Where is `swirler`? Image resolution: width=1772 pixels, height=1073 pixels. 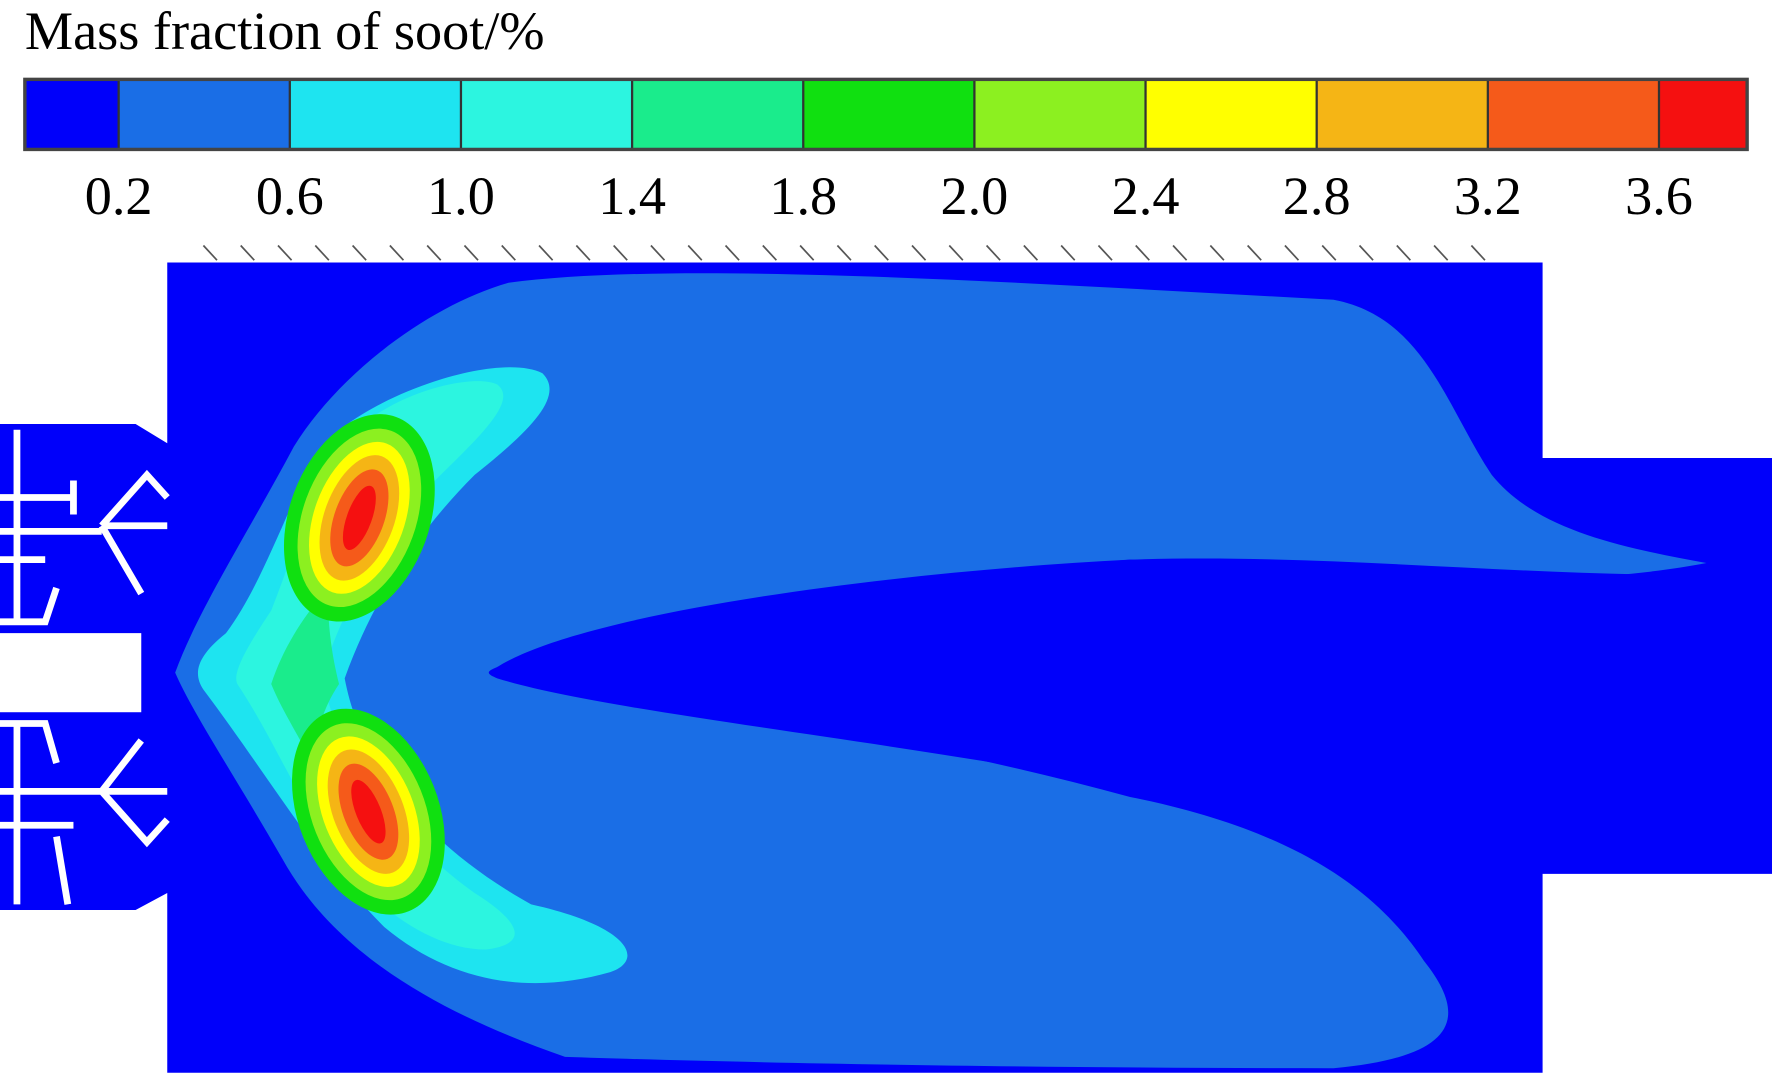 swirler is located at coordinates (85, 667).